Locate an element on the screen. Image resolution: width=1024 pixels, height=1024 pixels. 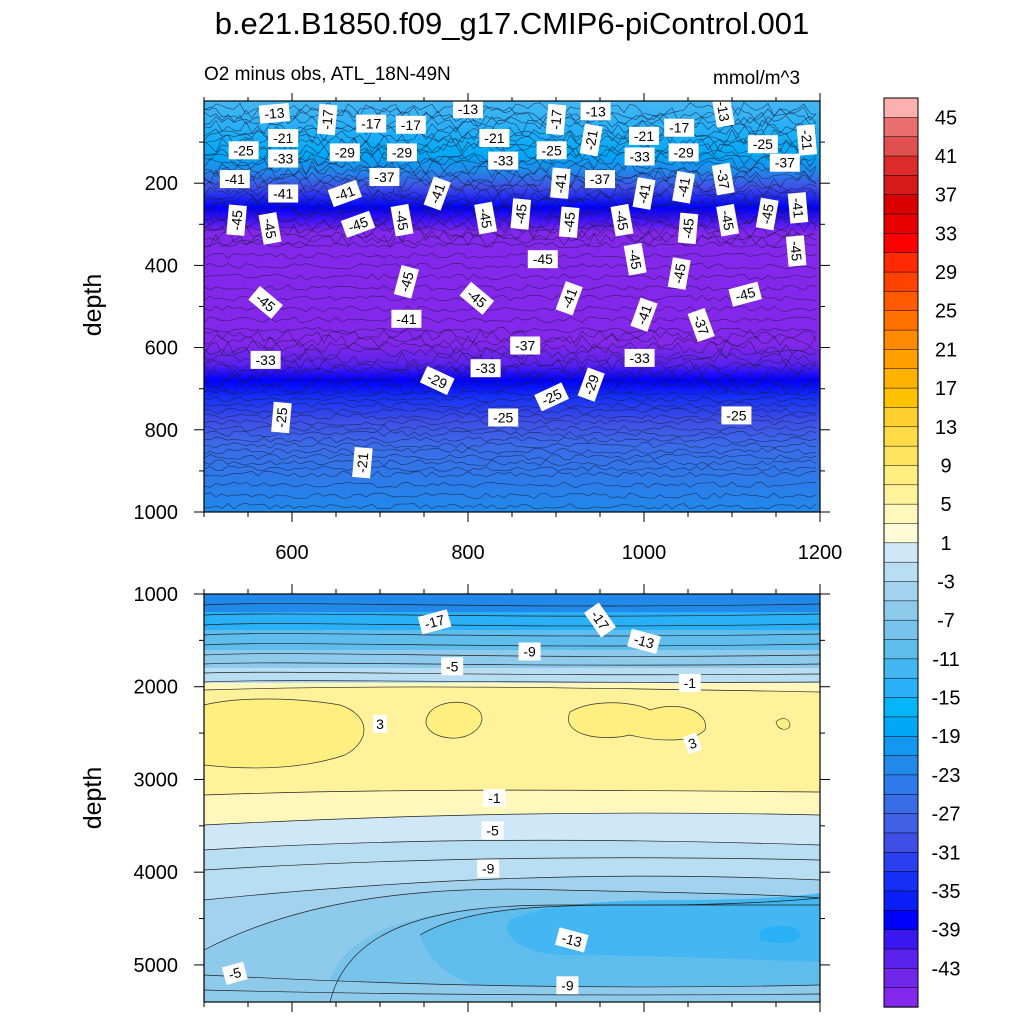
svg-text: -37 is located at coordinates (785, 163).